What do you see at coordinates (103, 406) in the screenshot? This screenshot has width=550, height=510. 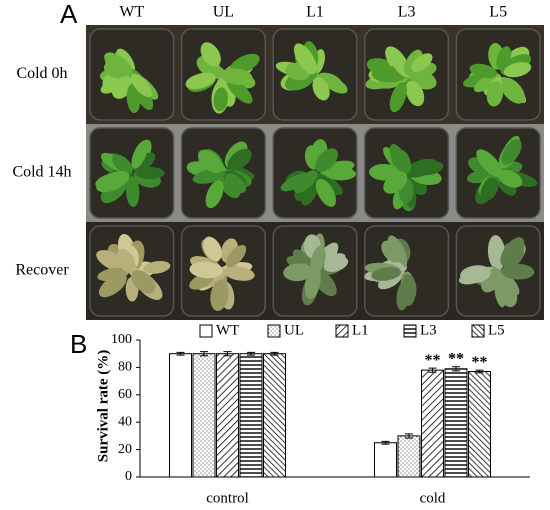 I see `y-axis-title: Survival rate (%)` at bounding box center [103, 406].